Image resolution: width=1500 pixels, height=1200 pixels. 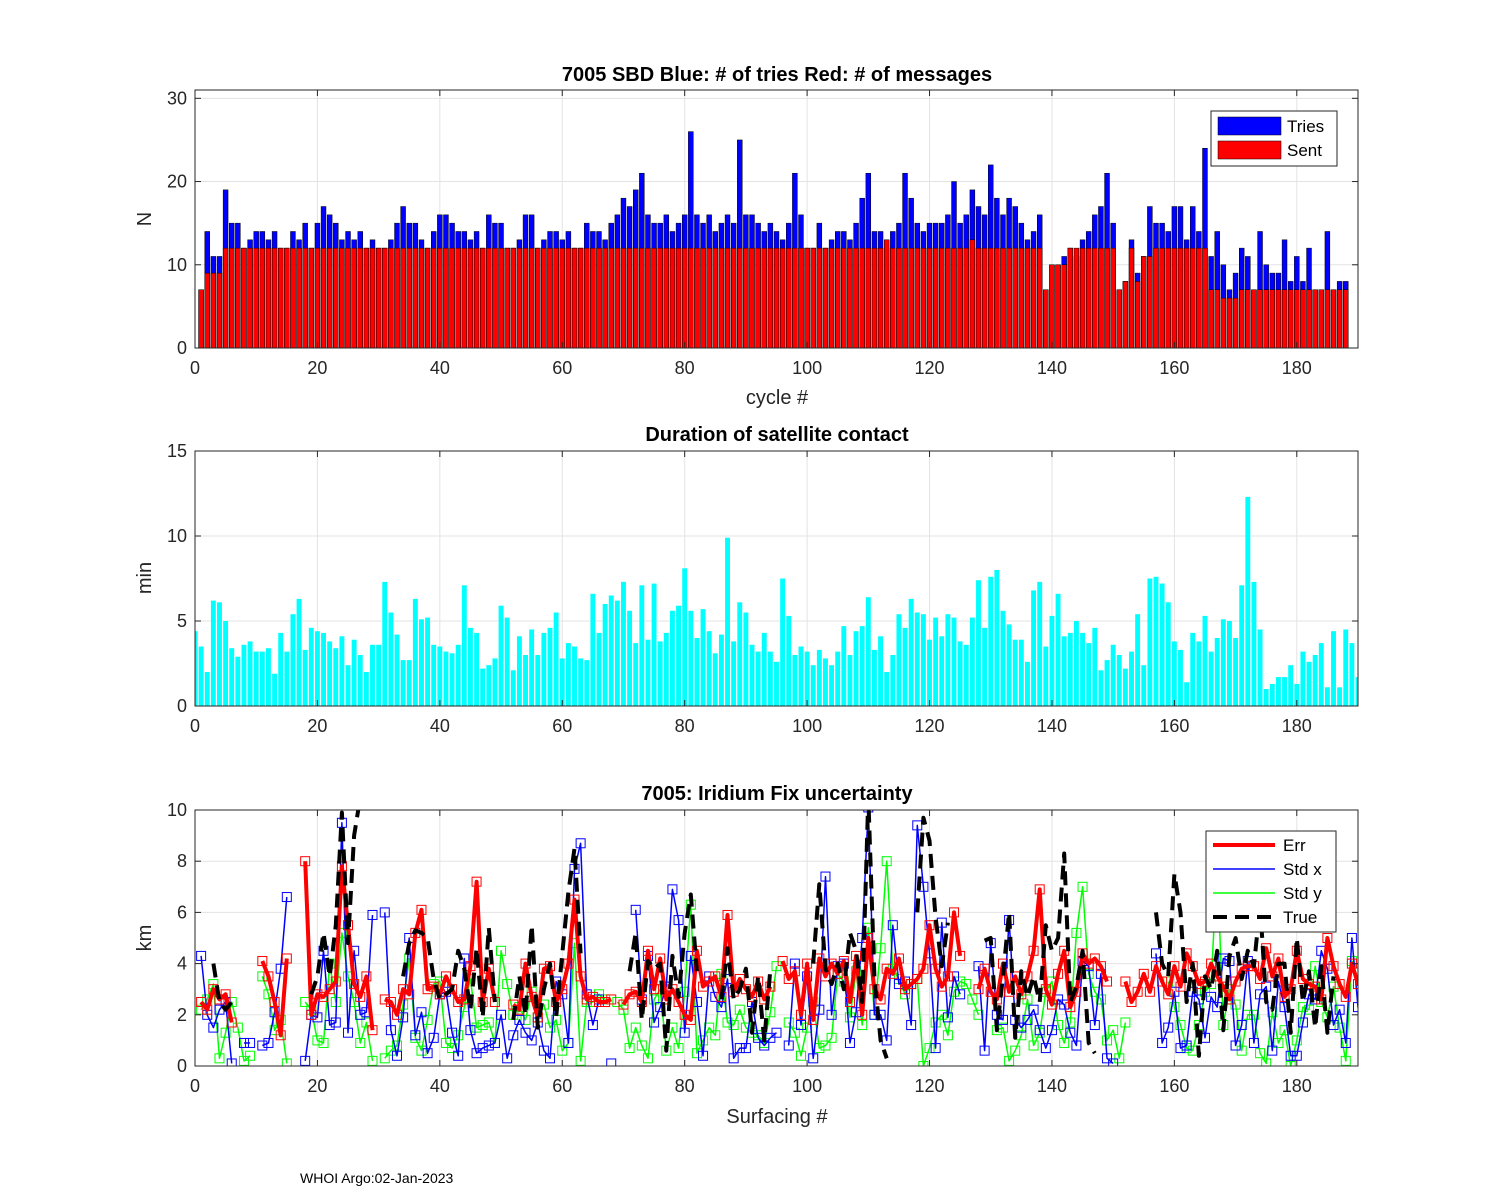 What do you see at coordinates (777, 435) in the screenshot?
I see `chart2-title: Duration of satellite contact` at bounding box center [777, 435].